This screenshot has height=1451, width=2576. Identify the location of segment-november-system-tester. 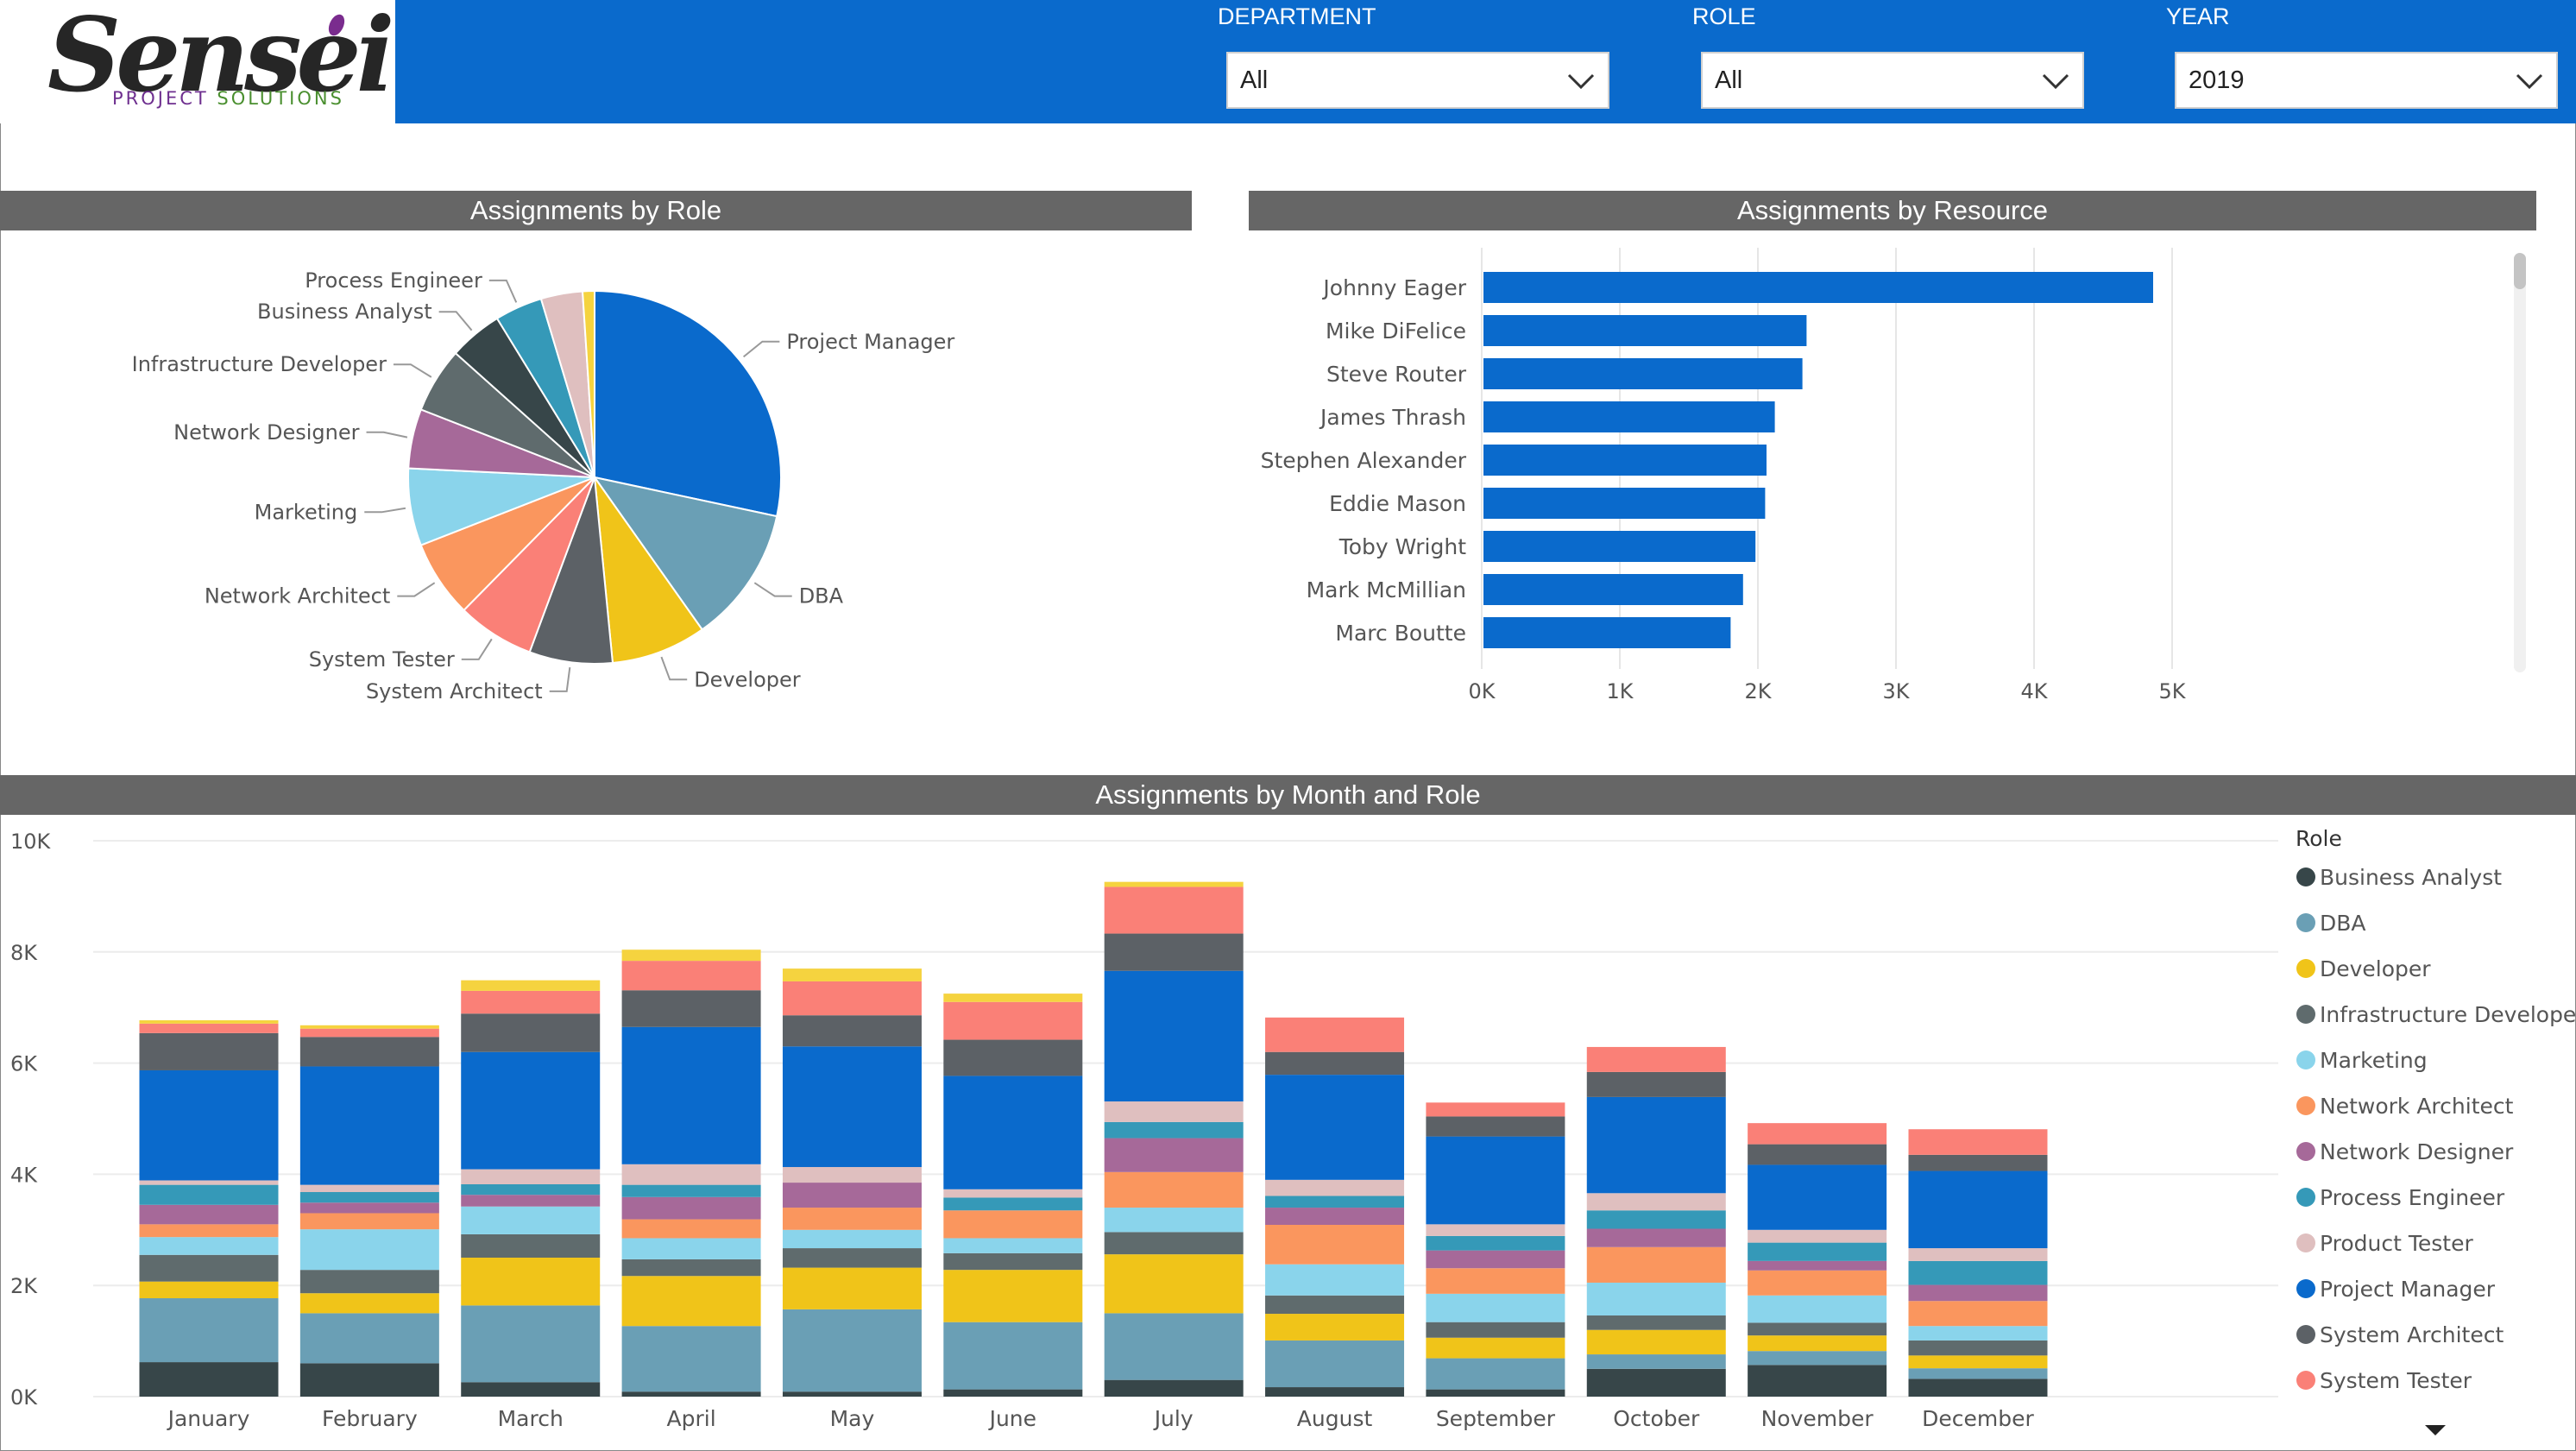
(1817, 1134).